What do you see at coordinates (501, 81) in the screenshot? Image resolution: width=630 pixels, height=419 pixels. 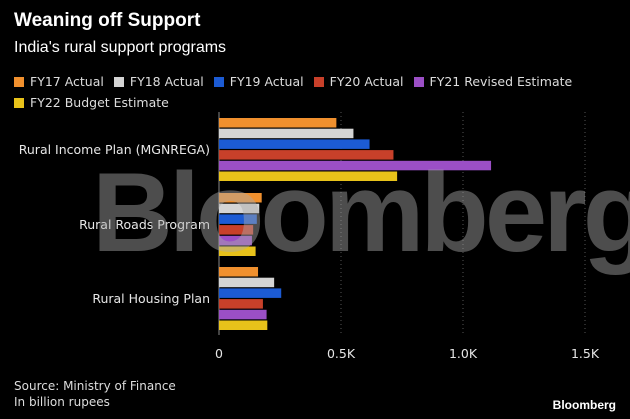 I see `legend-label: FY21 Revised Estimate` at bounding box center [501, 81].